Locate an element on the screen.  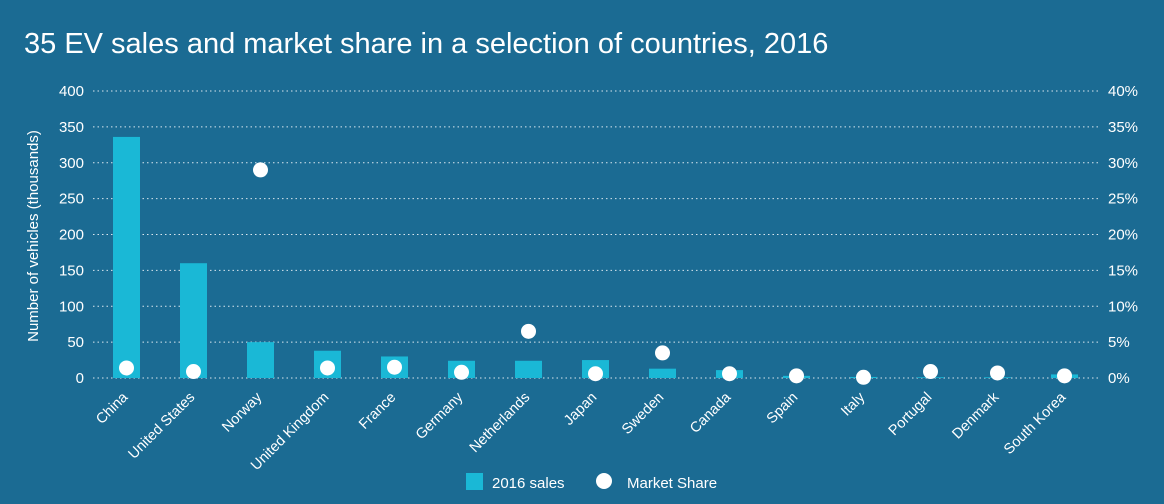
category-label: Canada is located at coordinates (711, 413).